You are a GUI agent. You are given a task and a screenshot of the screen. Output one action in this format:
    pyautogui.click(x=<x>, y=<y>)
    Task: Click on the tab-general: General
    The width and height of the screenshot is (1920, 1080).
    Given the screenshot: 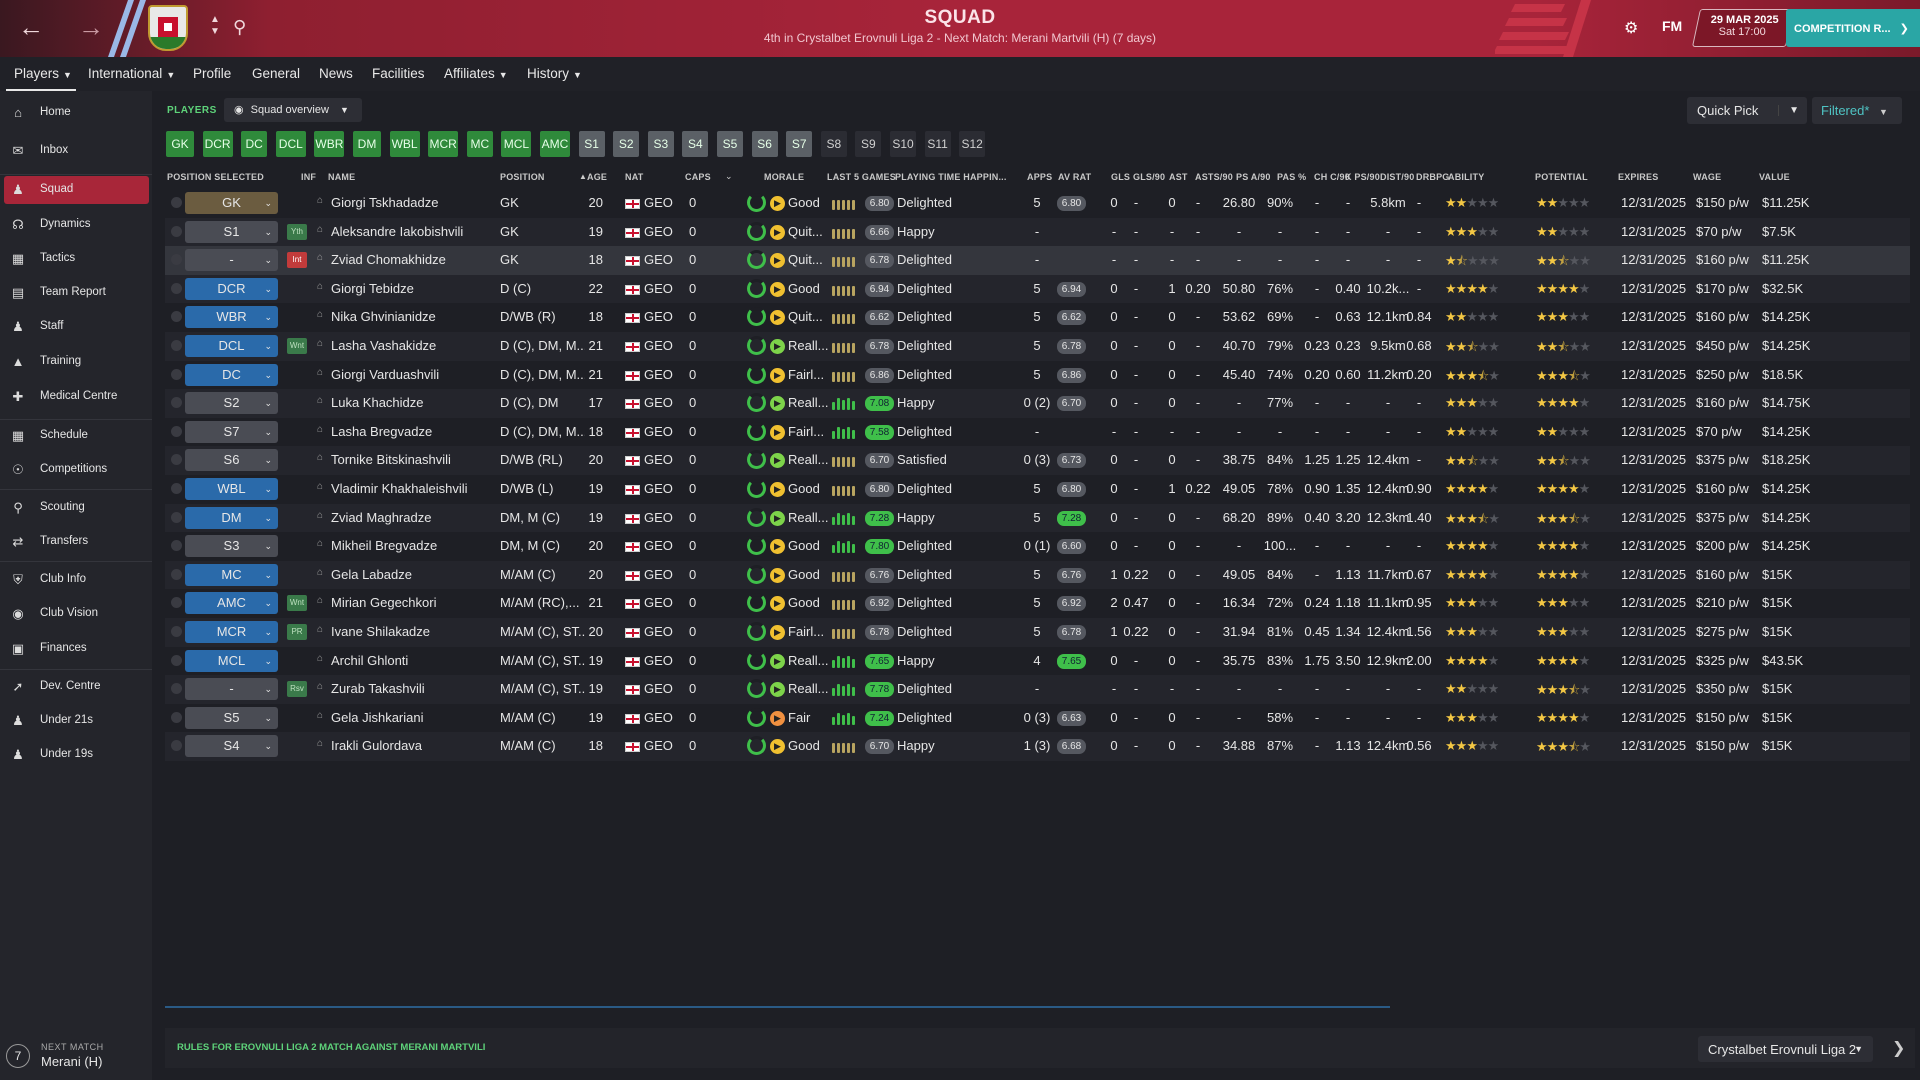 What is the action you would take?
    pyautogui.click(x=276, y=73)
    